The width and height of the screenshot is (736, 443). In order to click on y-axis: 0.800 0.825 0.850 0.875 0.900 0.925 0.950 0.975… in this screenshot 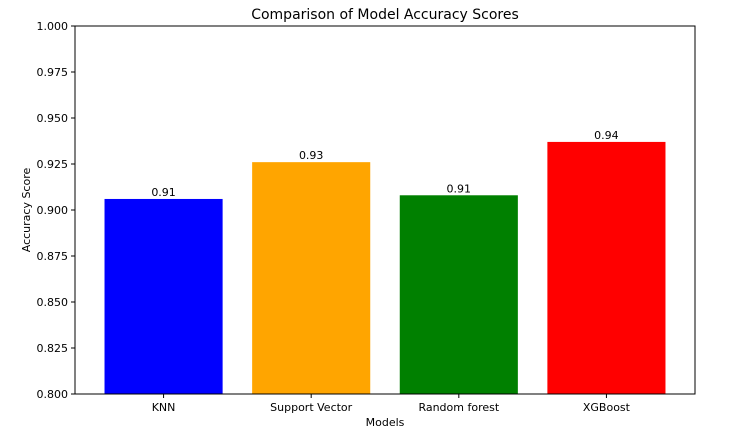, I will do `click(56, 210)`.